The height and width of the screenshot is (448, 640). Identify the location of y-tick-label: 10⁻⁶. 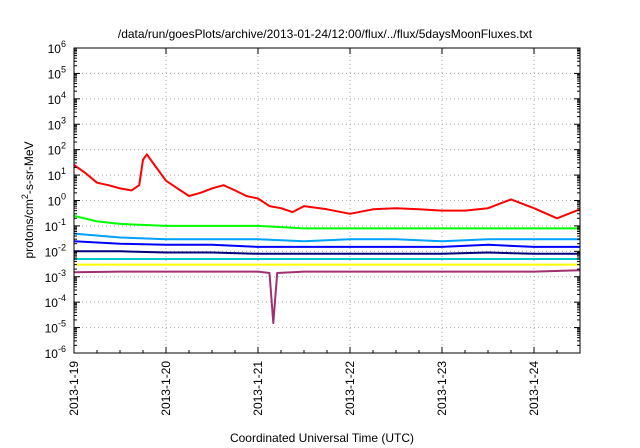
(55, 352).